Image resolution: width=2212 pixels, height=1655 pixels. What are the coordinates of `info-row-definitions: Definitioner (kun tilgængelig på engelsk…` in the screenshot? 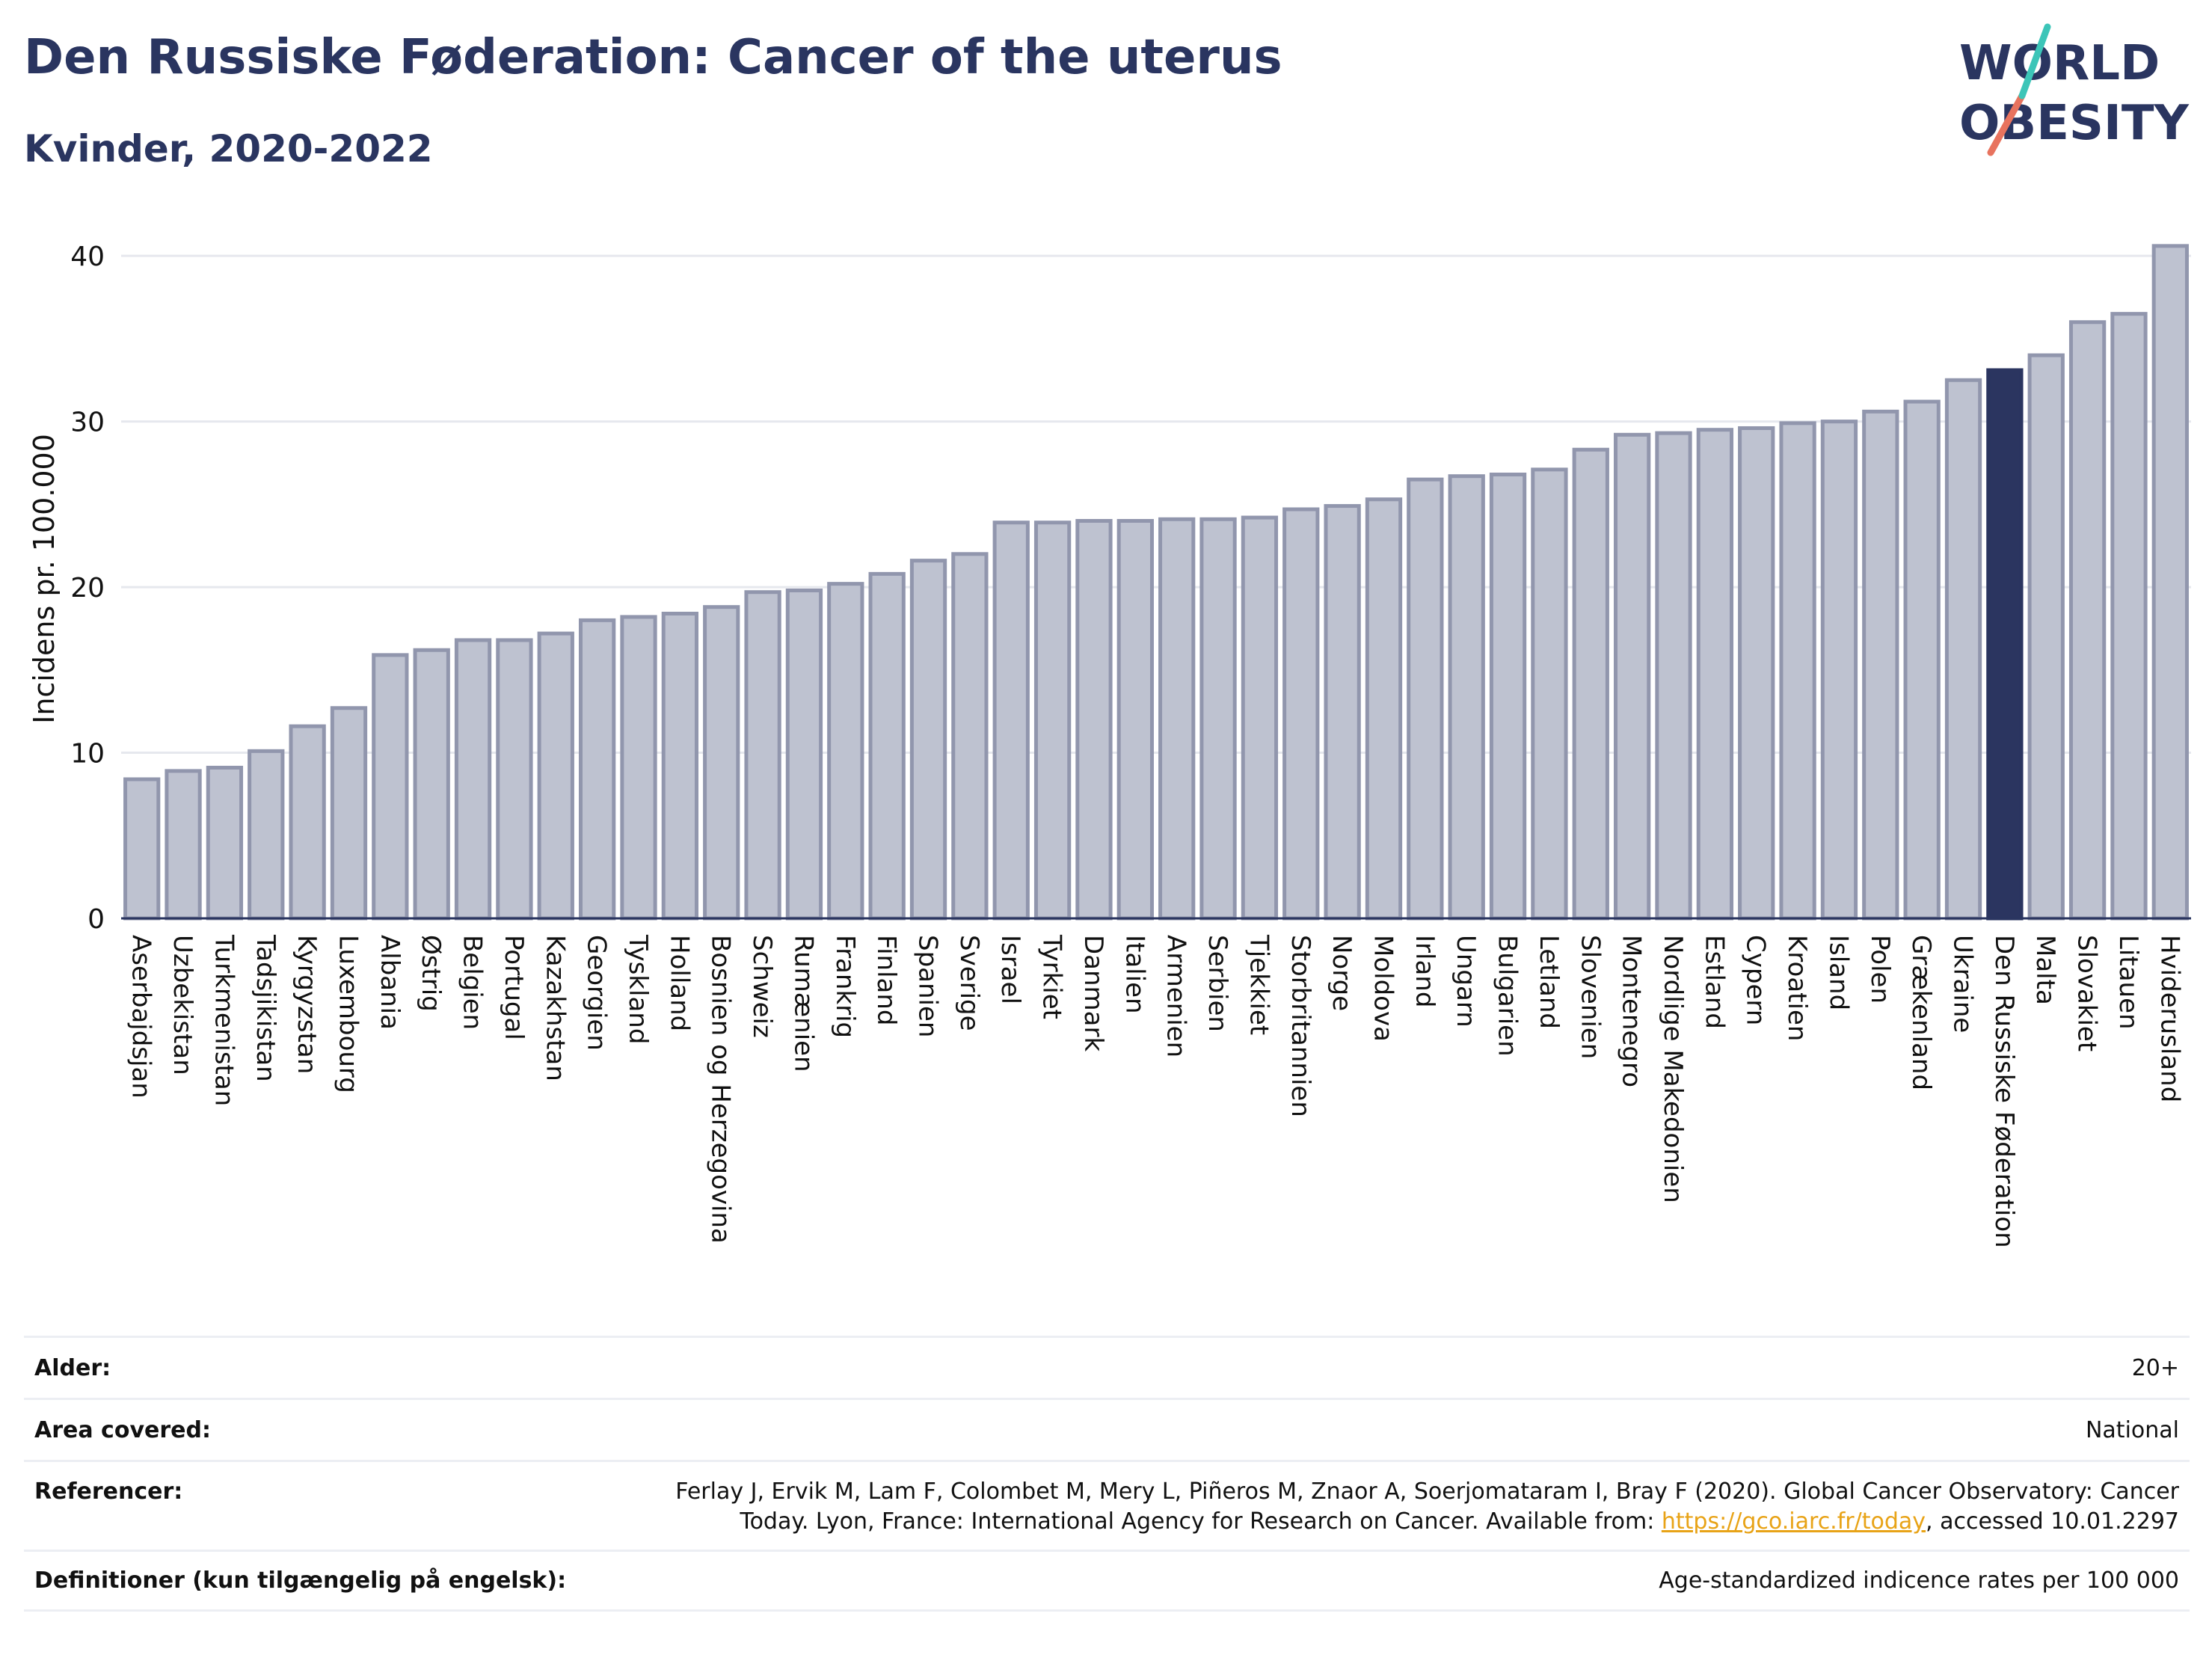 It's located at (1107, 1581).